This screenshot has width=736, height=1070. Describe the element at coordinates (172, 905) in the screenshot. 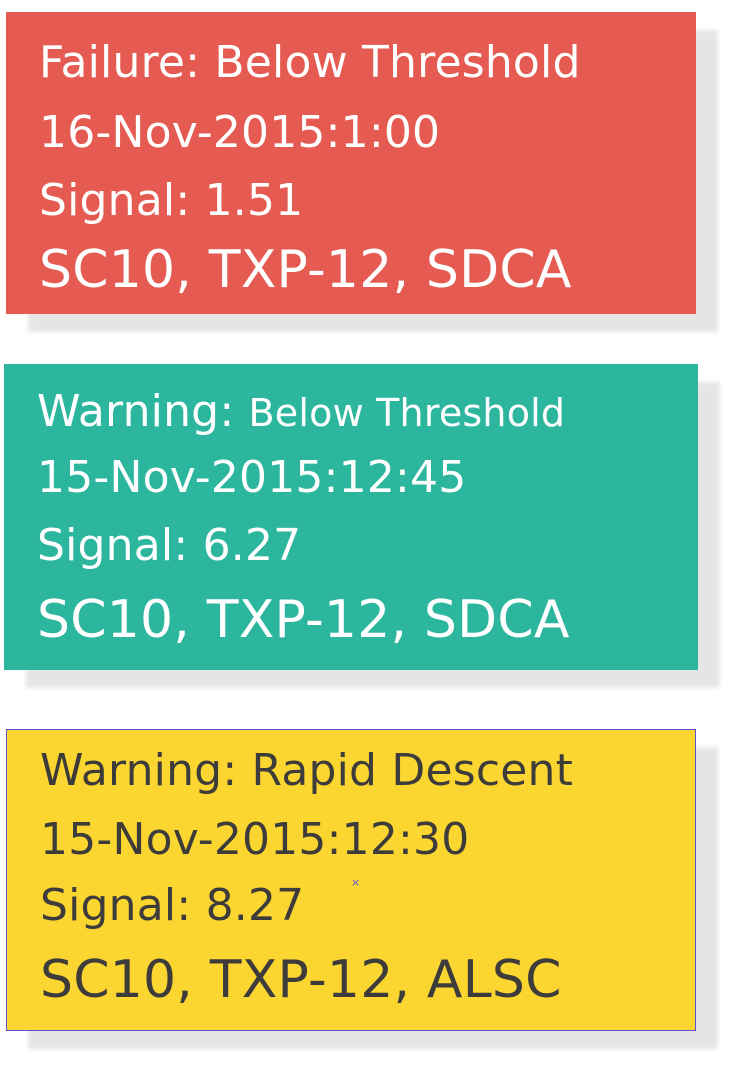

I see `alert-signal: Signal: 8.27` at that location.